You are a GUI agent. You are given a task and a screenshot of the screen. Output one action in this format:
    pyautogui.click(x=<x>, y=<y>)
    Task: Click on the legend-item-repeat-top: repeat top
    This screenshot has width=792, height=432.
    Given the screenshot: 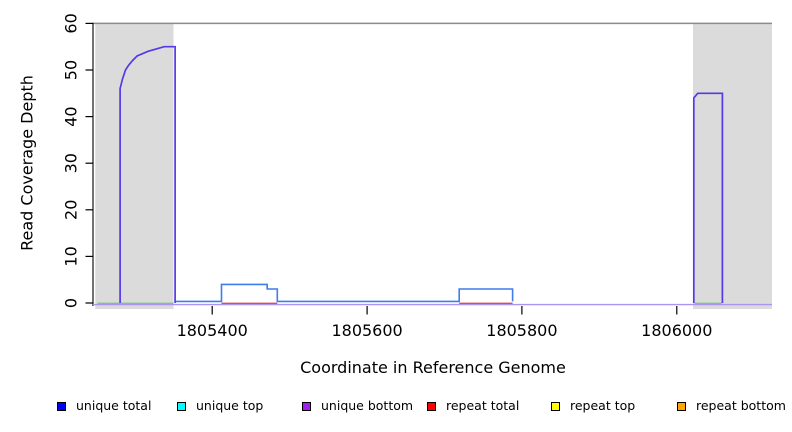 What is the action you would take?
    pyautogui.click(x=593, y=406)
    